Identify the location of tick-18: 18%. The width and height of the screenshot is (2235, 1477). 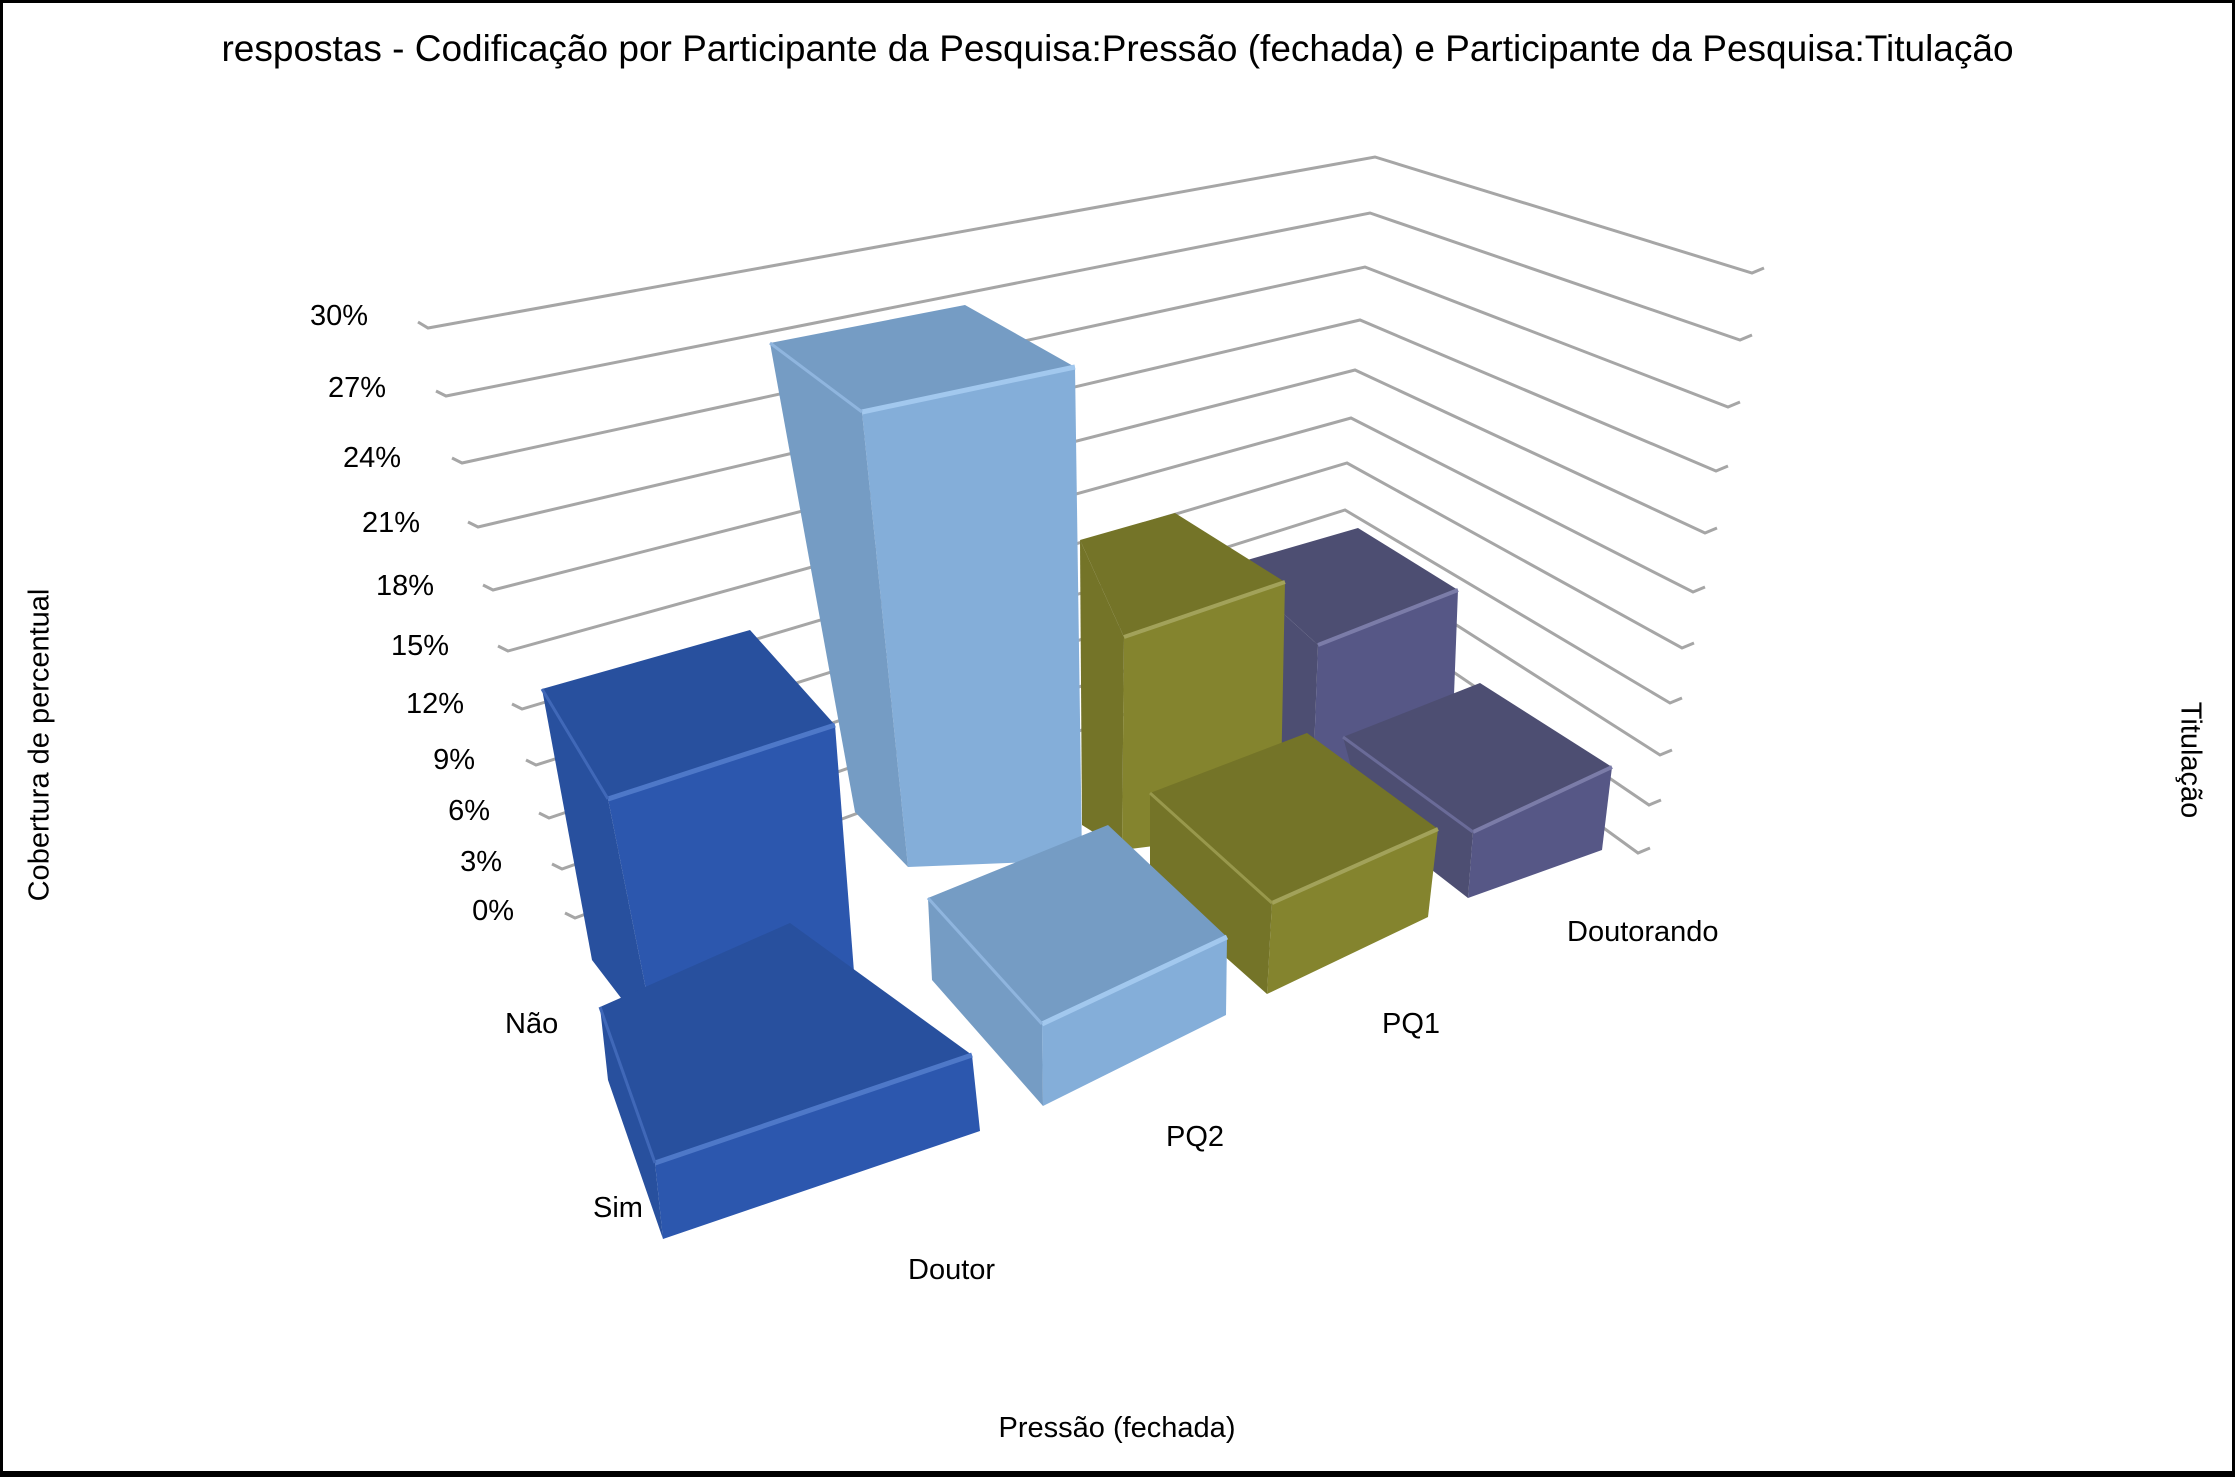
(405, 586).